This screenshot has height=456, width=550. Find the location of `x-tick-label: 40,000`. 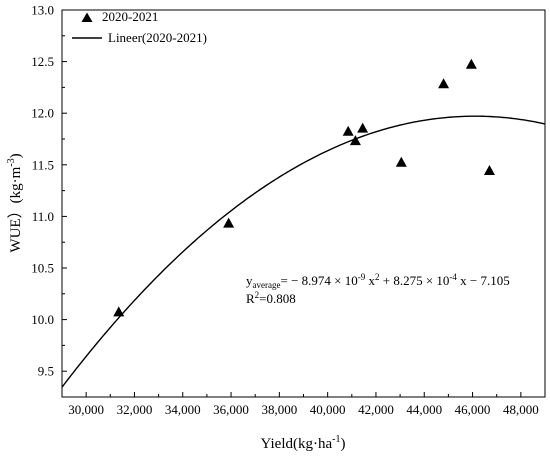

x-tick-label: 40,000 is located at coordinates (328, 409).